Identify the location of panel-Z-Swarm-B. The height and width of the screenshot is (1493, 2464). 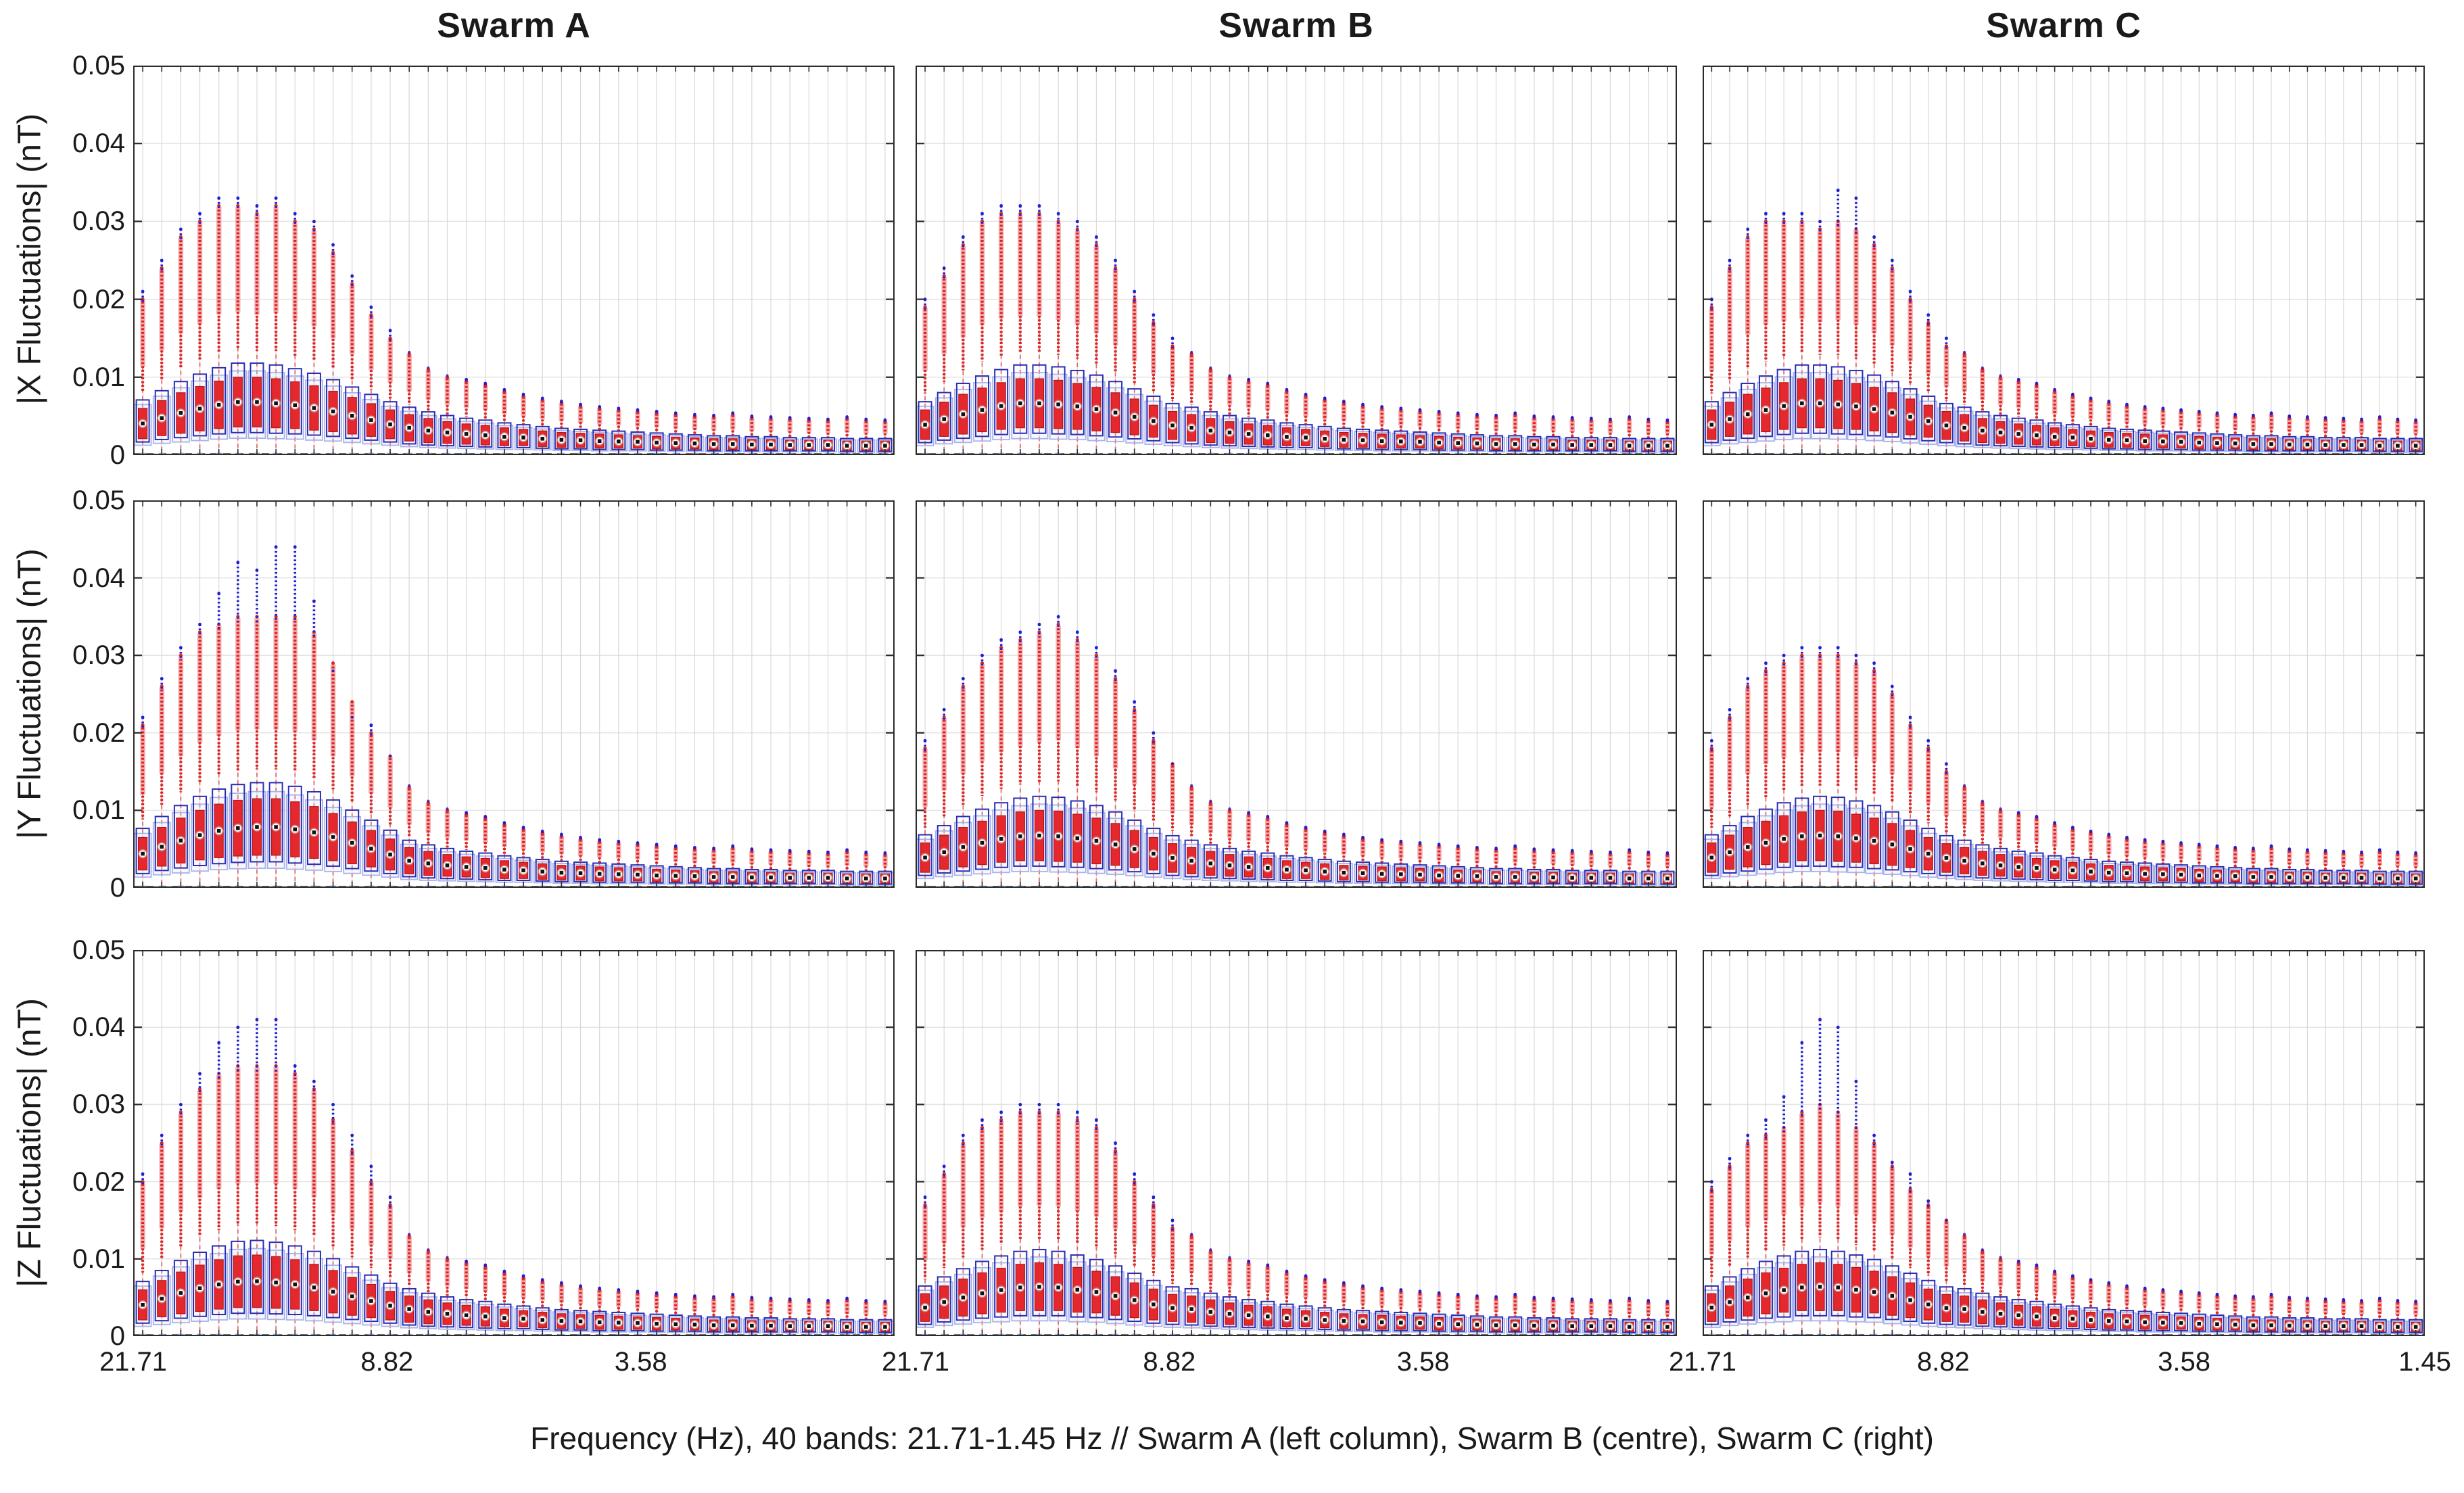
(1296, 1143).